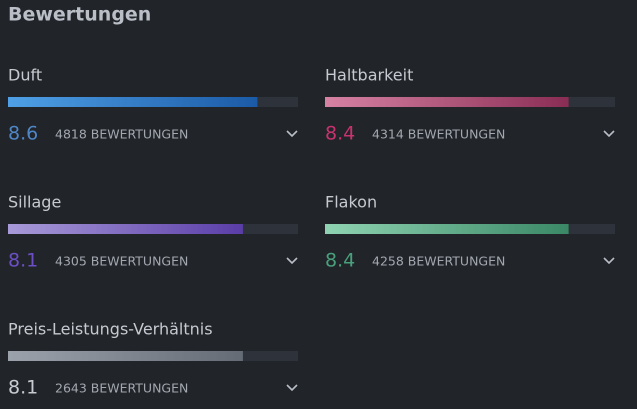 This screenshot has width=637, height=409. Describe the element at coordinates (369, 75) in the screenshot. I see `rating-label: Haltbarkeit` at that location.